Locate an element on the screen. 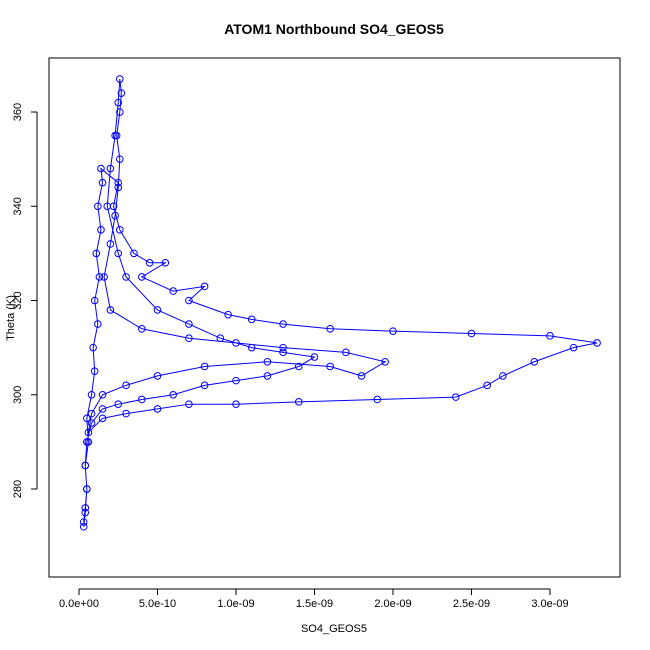  x-tick-label: 3.0e-09 is located at coordinates (549, 604).